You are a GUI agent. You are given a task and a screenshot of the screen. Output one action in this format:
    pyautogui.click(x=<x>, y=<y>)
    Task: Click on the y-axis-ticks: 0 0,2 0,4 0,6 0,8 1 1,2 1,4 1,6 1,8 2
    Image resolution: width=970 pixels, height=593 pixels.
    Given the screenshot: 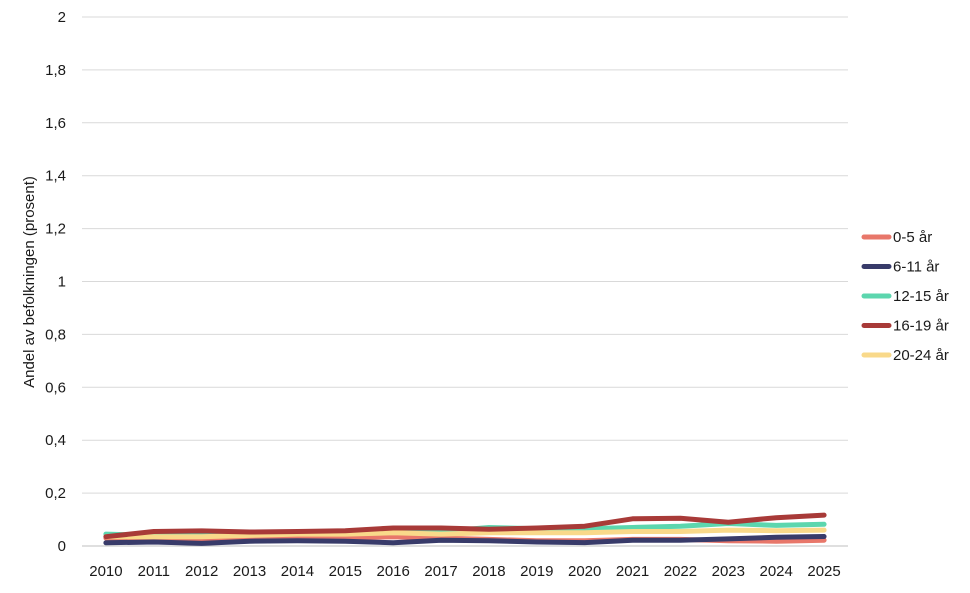 What is the action you would take?
    pyautogui.click(x=55, y=282)
    